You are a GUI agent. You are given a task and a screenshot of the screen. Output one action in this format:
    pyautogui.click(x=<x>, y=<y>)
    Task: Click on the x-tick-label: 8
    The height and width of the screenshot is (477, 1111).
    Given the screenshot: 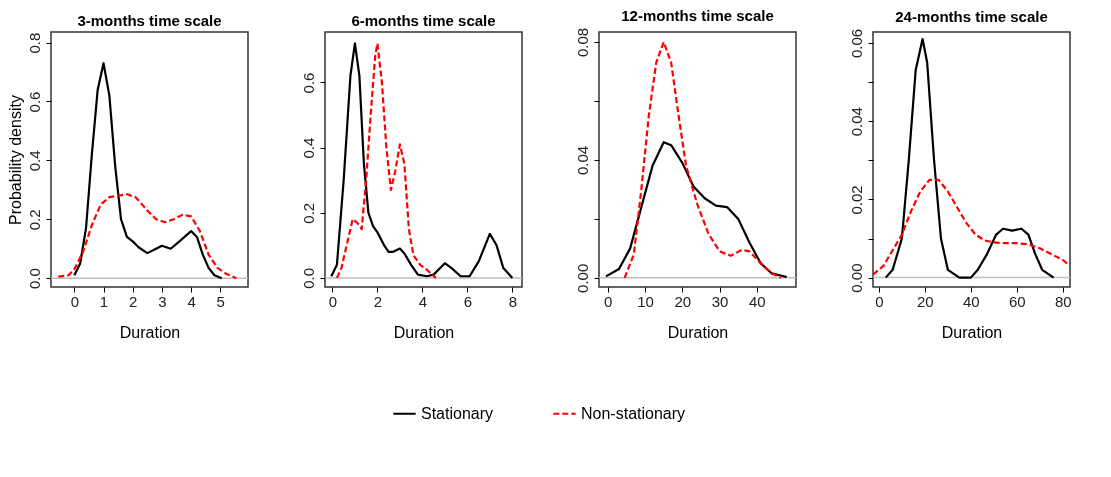 What is the action you would take?
    pyautogui.click(x=512, y=301)
    